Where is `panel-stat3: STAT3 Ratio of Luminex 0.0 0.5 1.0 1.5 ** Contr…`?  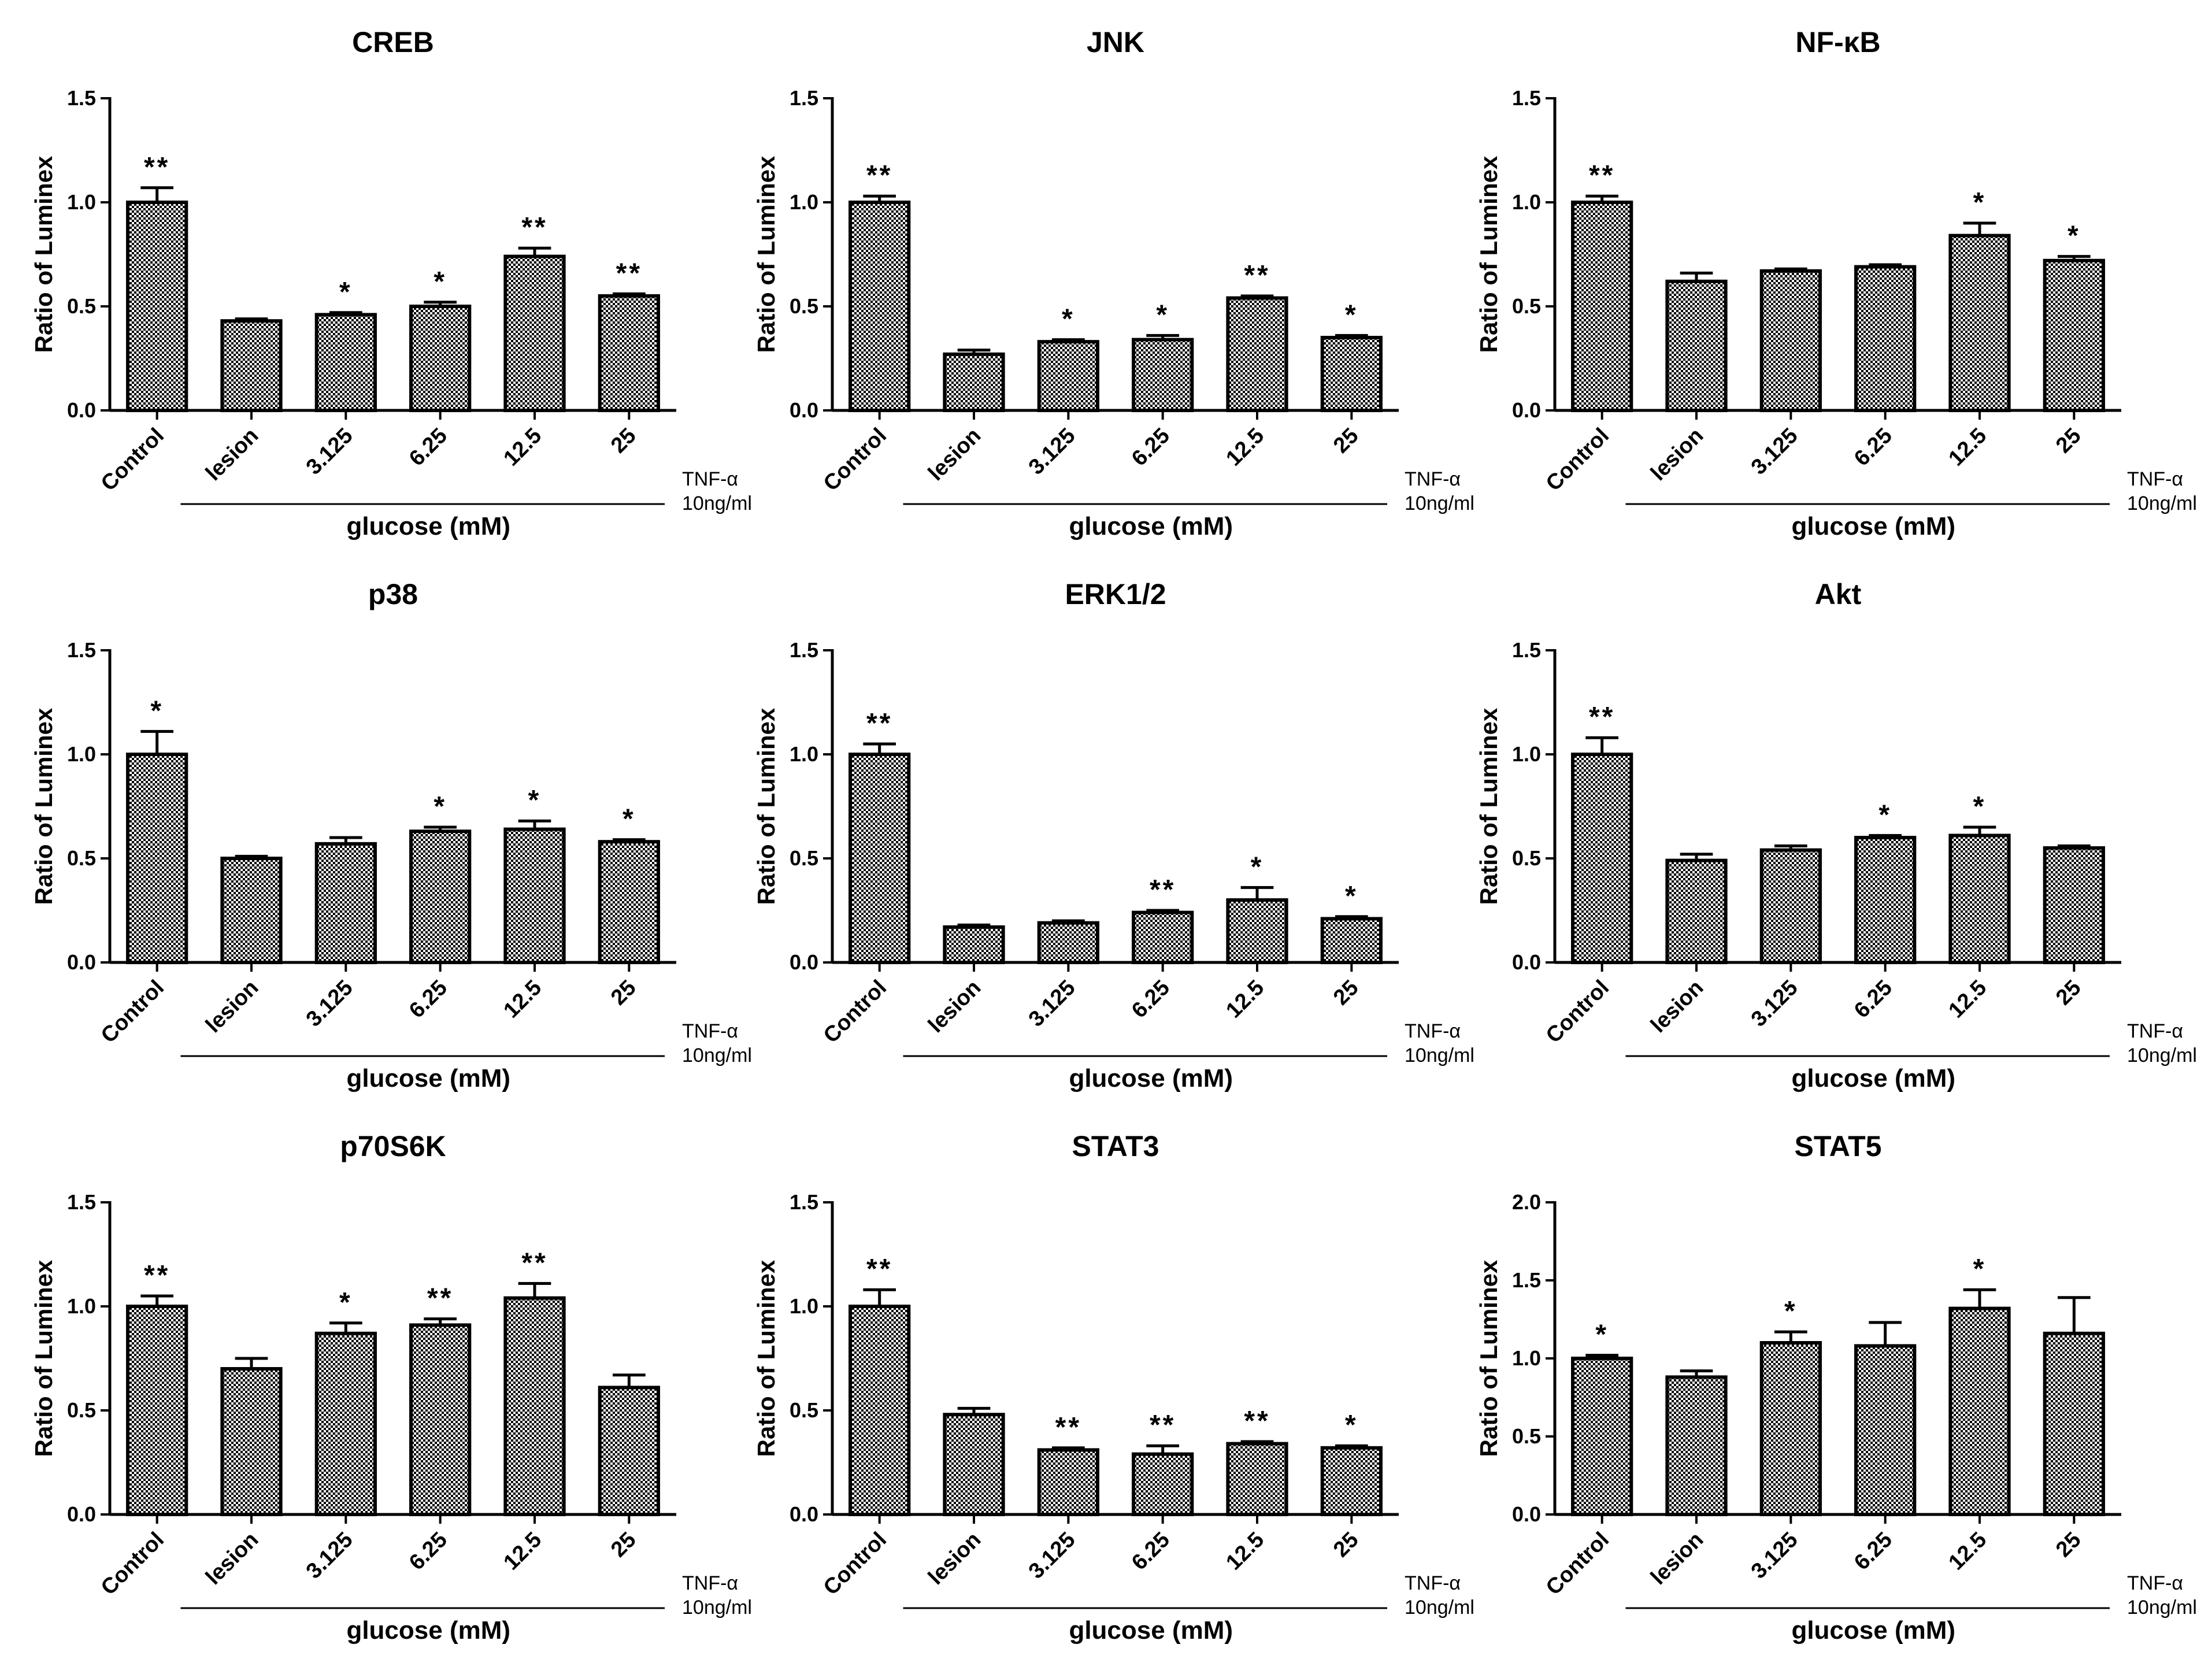 panel-stat3: STAT3 Ratio of Luminex 0.0 0.5 1.0 1.5 ** Contr… is located at coordinates (1104, 1387).